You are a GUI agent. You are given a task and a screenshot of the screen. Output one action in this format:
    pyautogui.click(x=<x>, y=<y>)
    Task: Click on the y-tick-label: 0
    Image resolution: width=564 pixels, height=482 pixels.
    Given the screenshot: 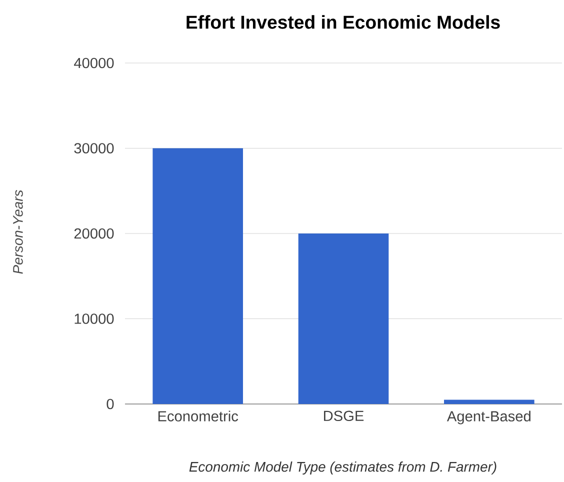 What is the action you would take?
    pyautogui.click(x=110, y=404)
    